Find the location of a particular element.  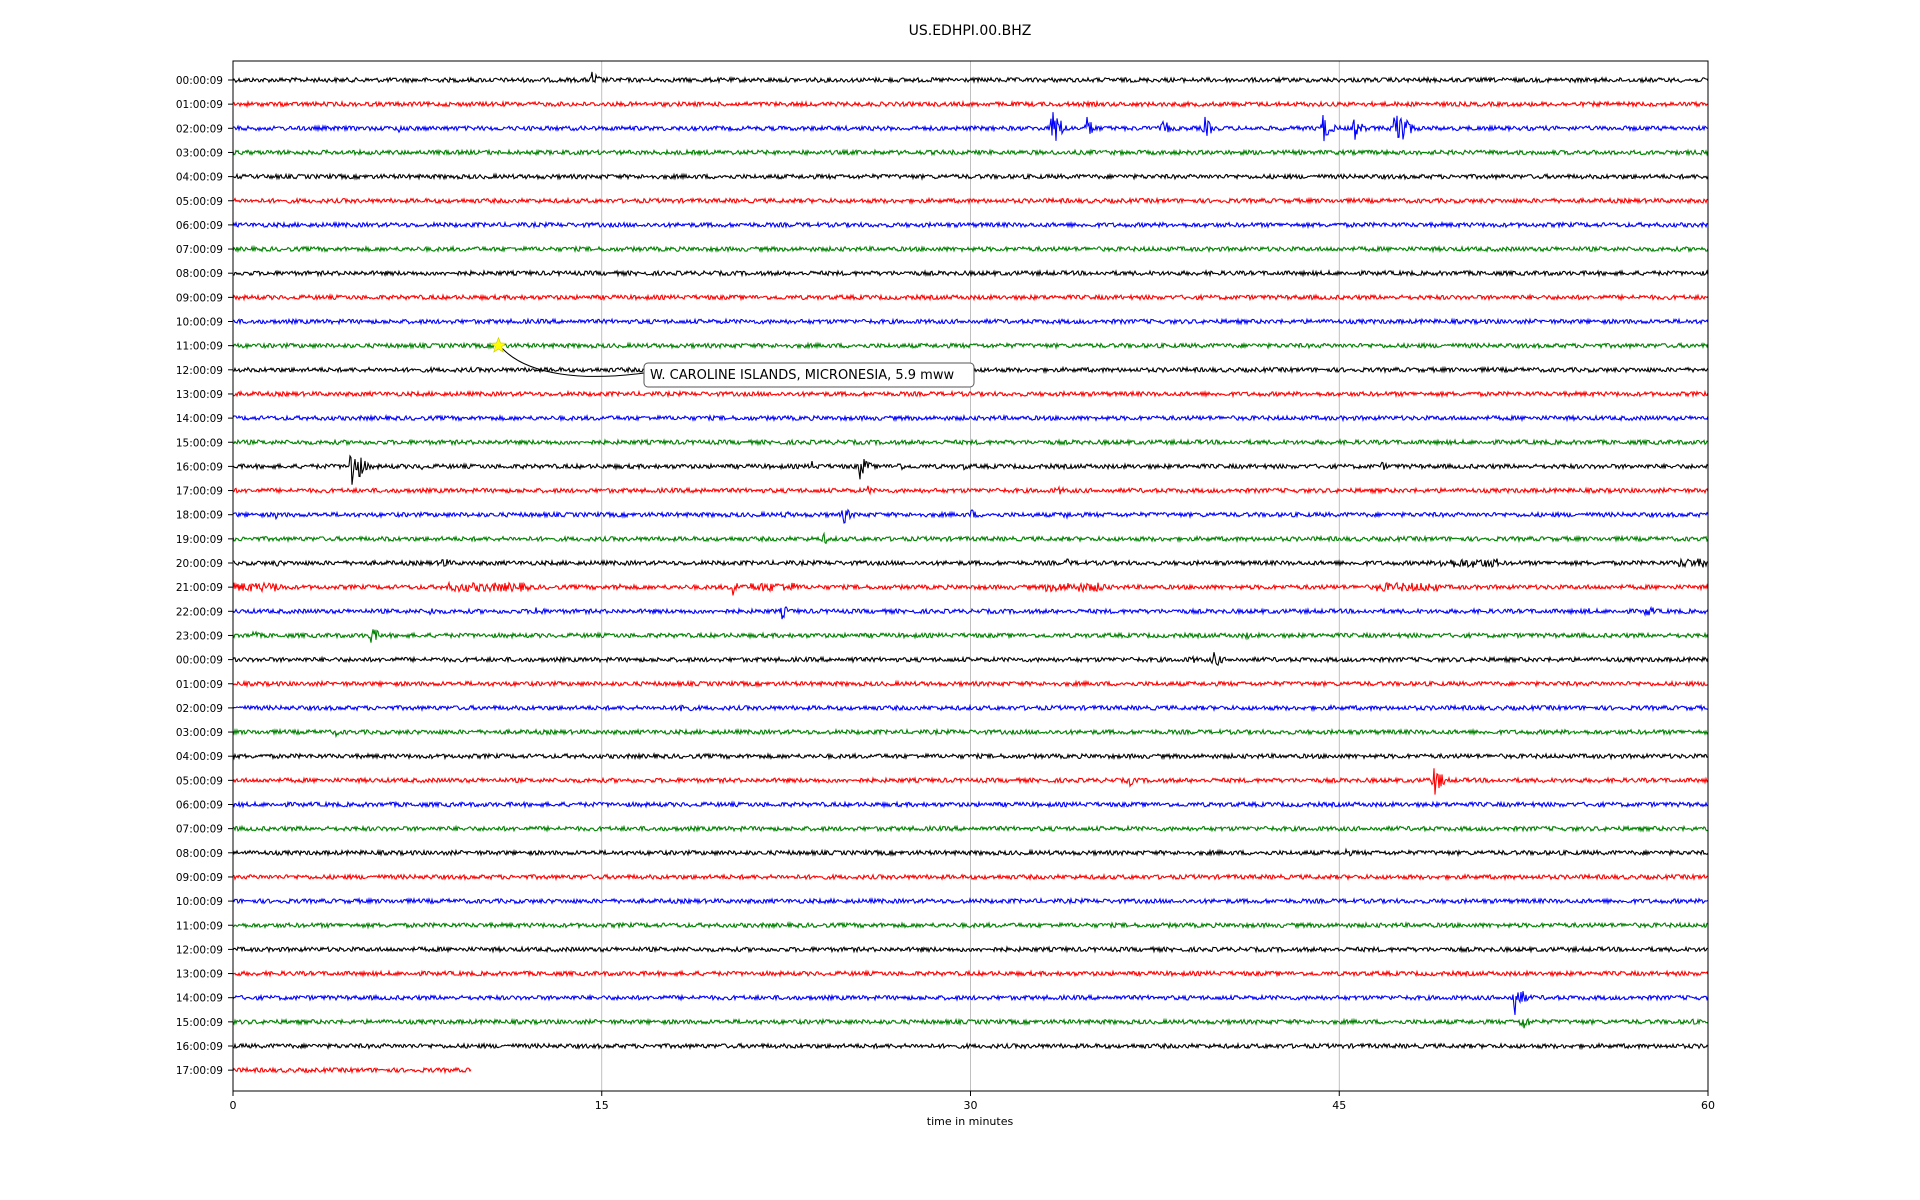

chart-title: US.EDHPI.00.BHZ is located at coordinates (970, 31).